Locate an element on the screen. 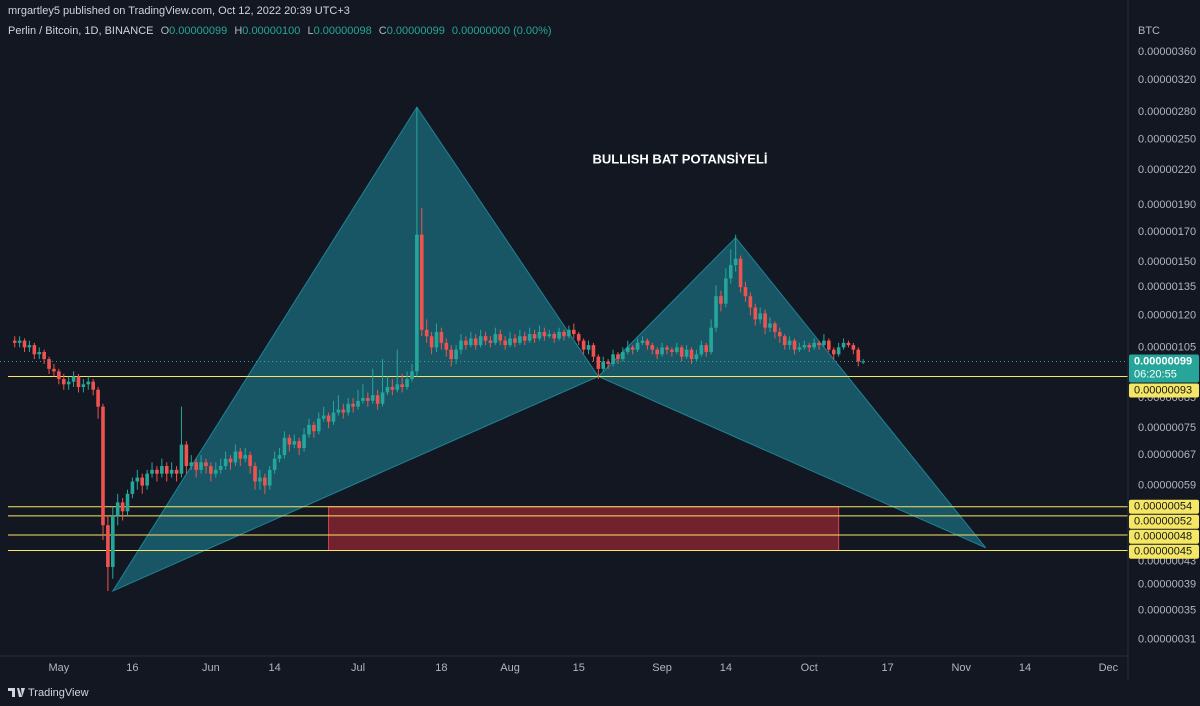 This screenshot has height=706, width=1200. x-tick-label: Aug is located at coordinates (510, 668).